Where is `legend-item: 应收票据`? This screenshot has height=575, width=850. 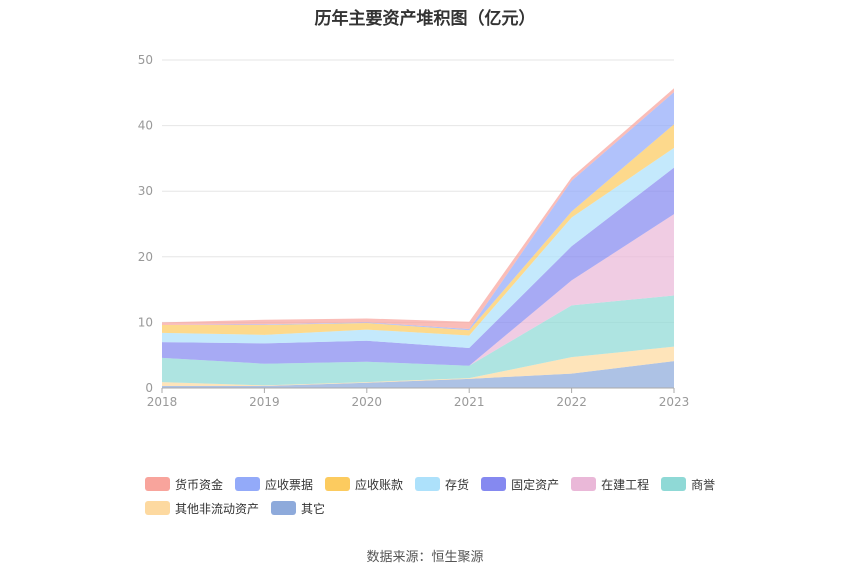 legend-item: 应收票据 is located at coordinates (274, 484).